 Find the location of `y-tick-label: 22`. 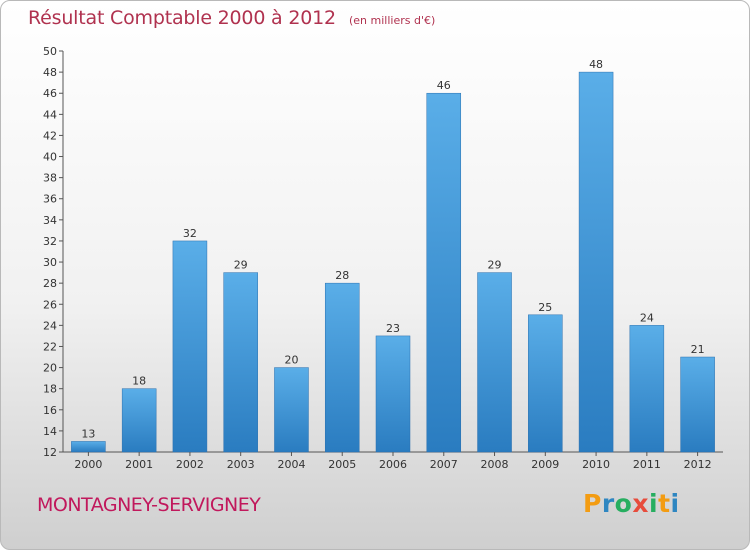

y-tick-label: 22 is located at coordinates (50, 346).